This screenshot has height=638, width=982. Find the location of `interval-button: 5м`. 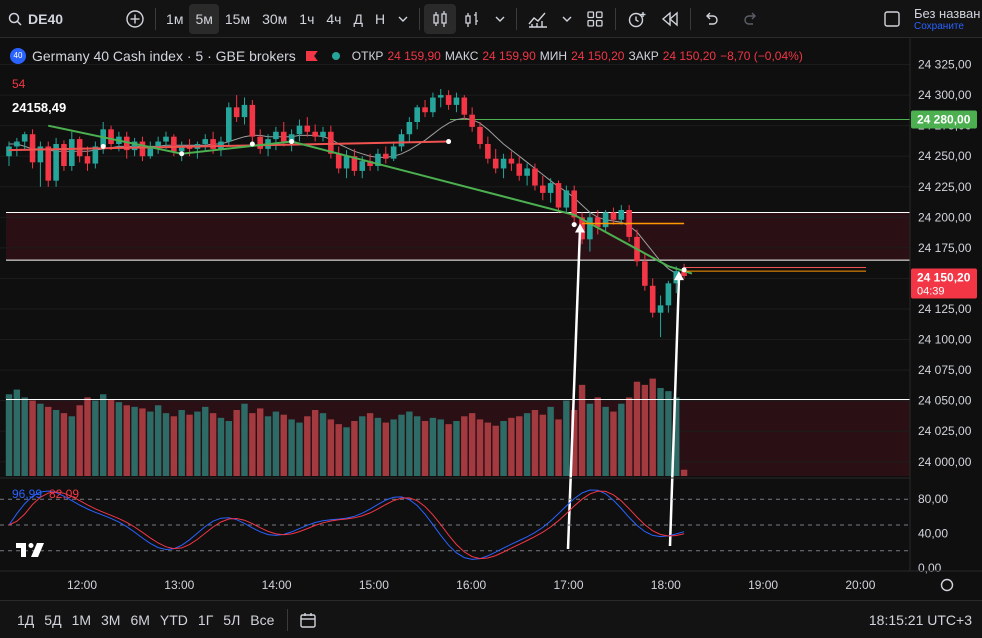

interval-button: 5м is located at coordinates (204, 18).